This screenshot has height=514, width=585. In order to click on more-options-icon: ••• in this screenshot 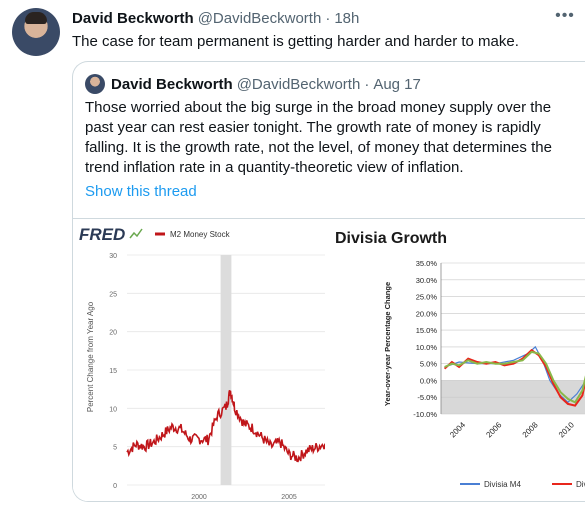, I will do `click(565, 15)`.